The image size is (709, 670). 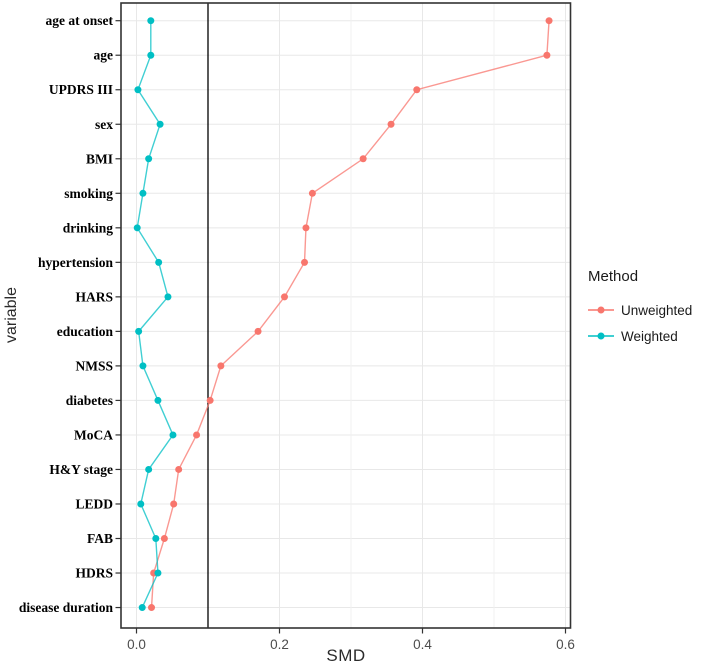 I want to click on legend-title: Method, so click(x=613, y=276).